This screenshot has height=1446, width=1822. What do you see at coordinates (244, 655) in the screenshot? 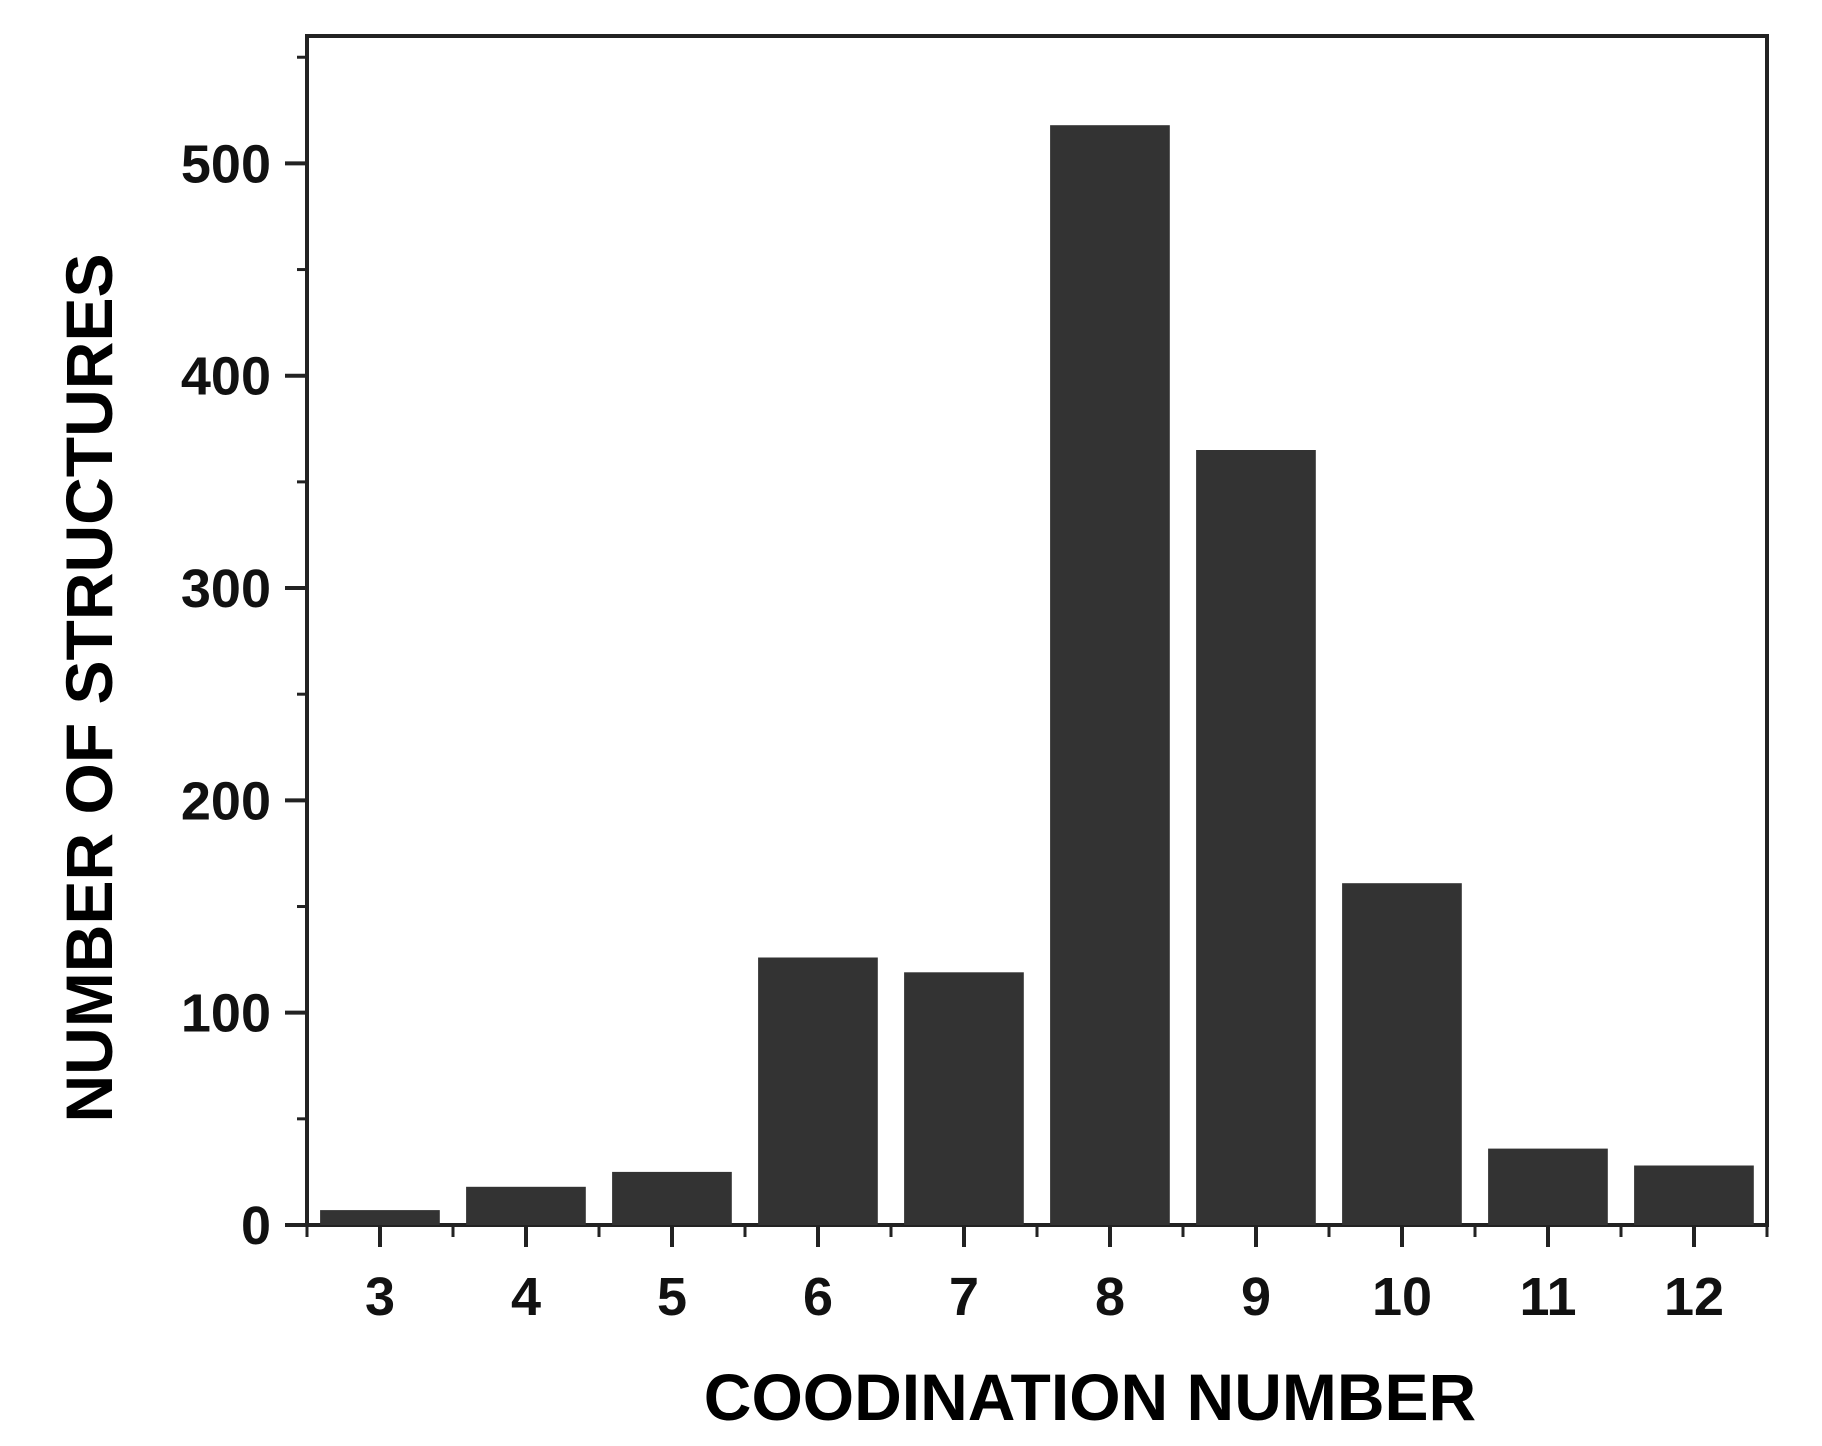
I see `y-axis-ticks: 0 100 200 300 400 500` at bounding box center [244, 655].